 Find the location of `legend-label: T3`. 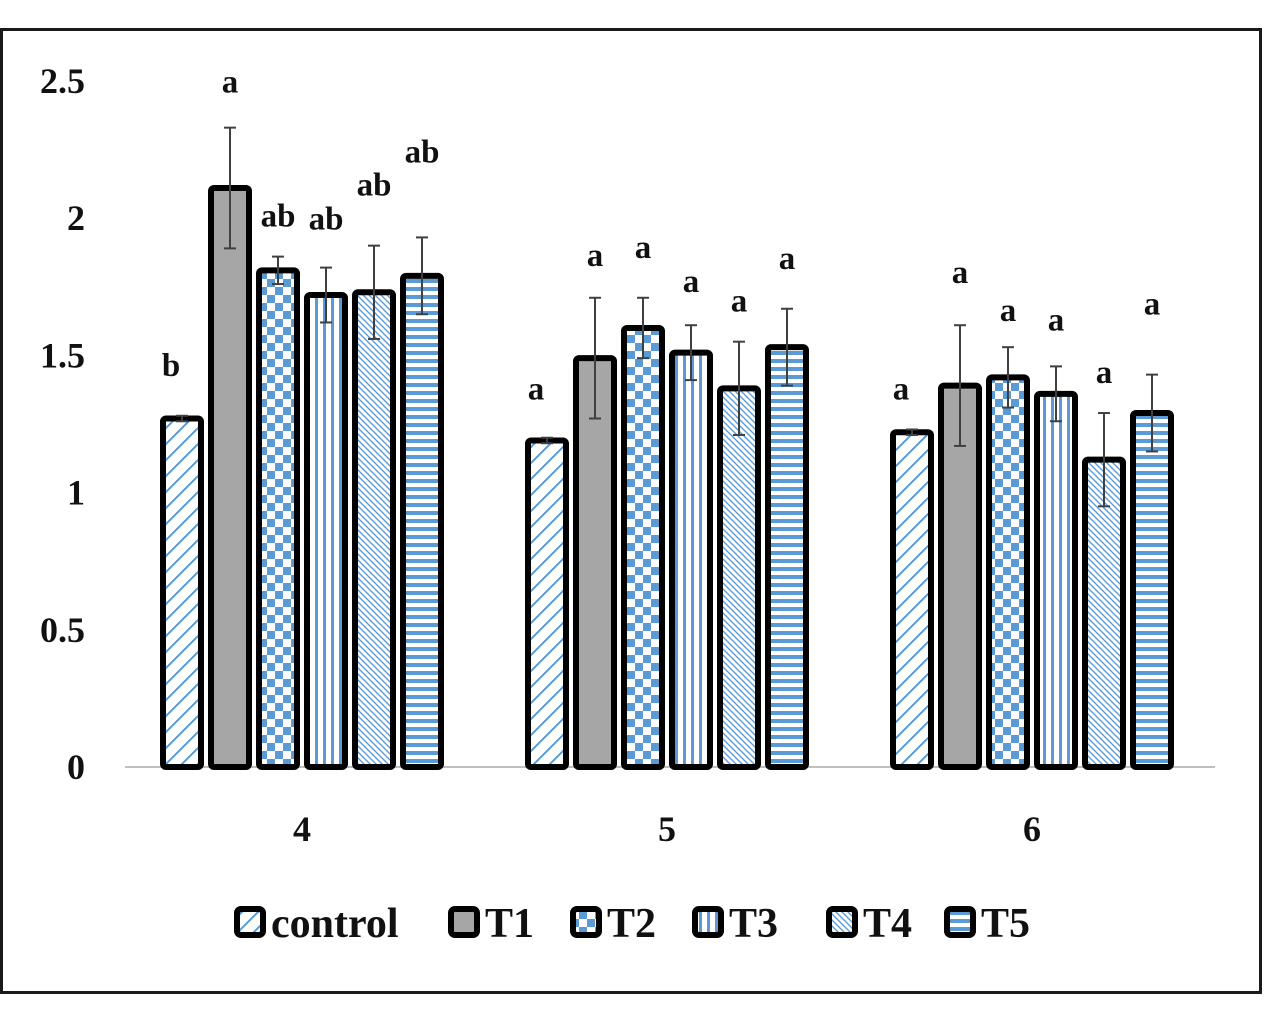

legend-label: T3 is located at coordinates (753, 924).